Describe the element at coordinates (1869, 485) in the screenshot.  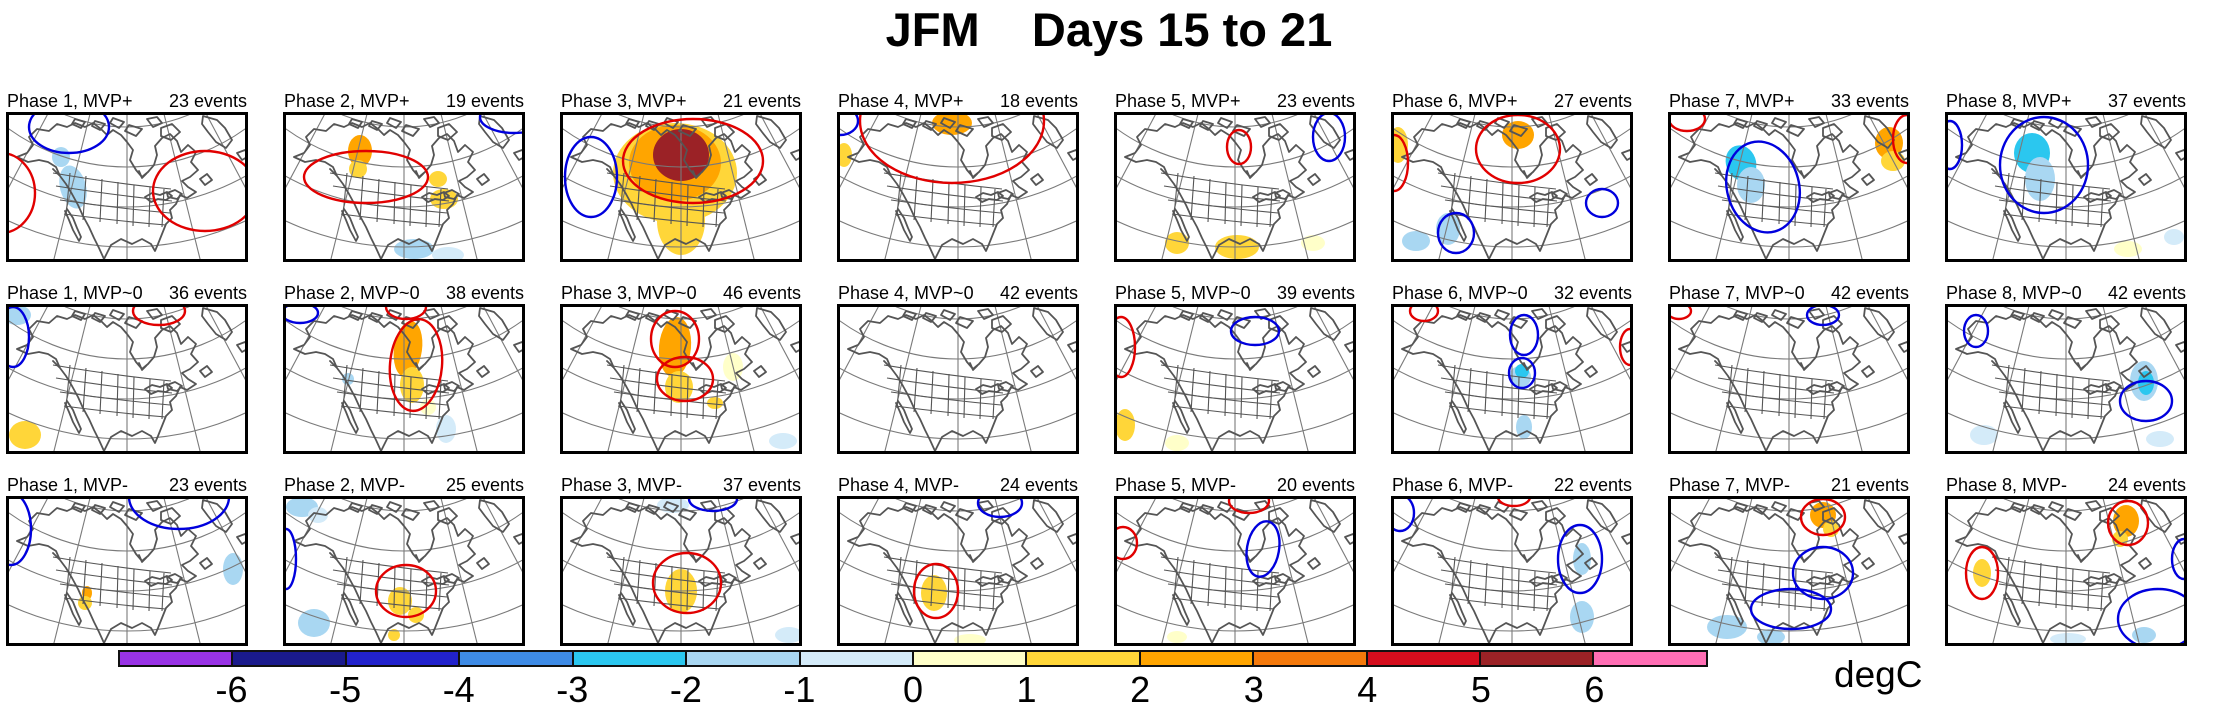
I see `panel-events-label: 21 events` at that location.